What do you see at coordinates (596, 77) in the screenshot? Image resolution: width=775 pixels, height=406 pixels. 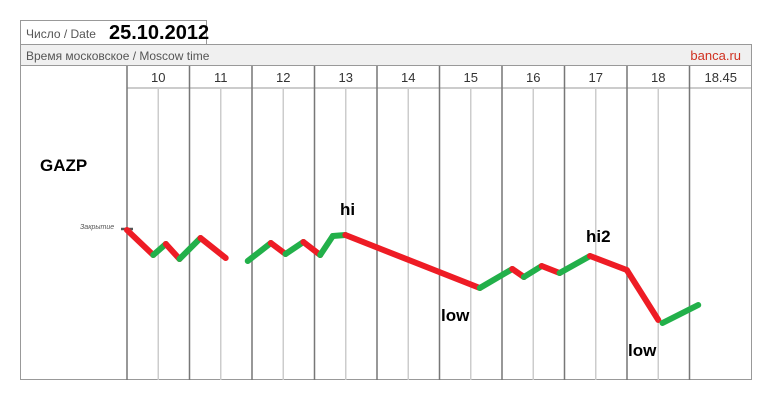 I see `hour-tick-label: 17` at bounding box center [596, 77].